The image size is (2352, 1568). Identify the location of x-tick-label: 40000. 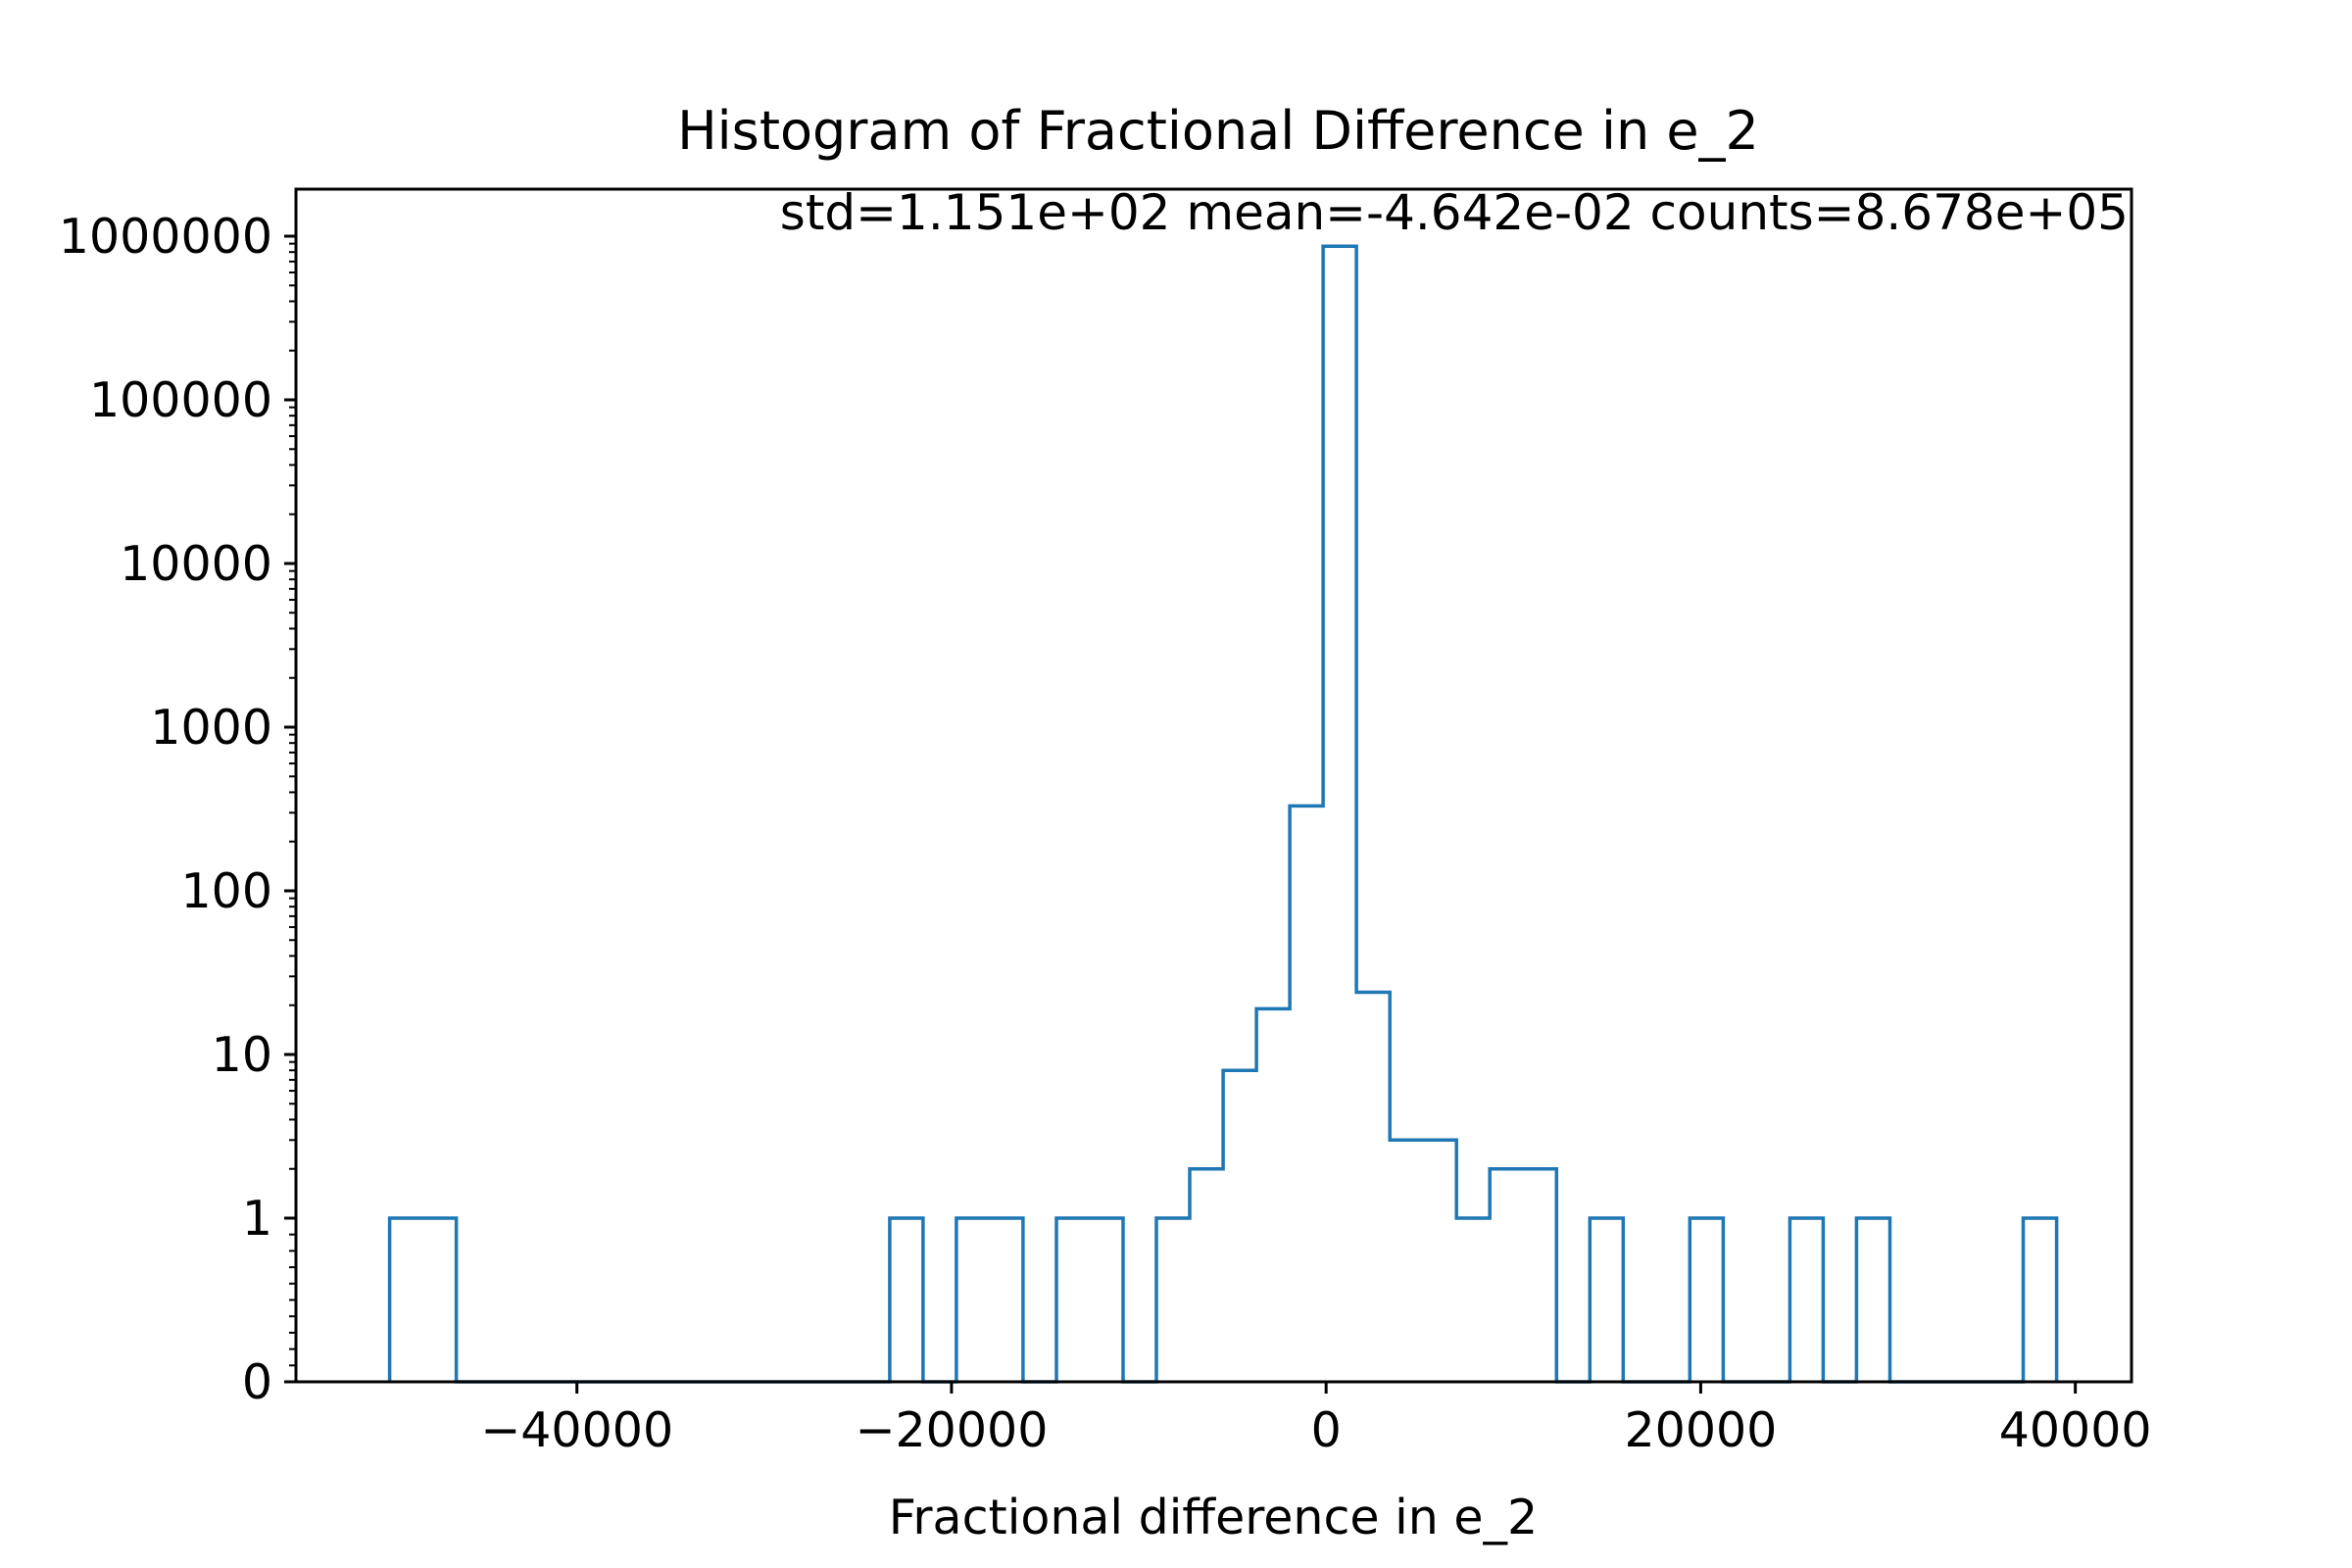
(2075, 1430).